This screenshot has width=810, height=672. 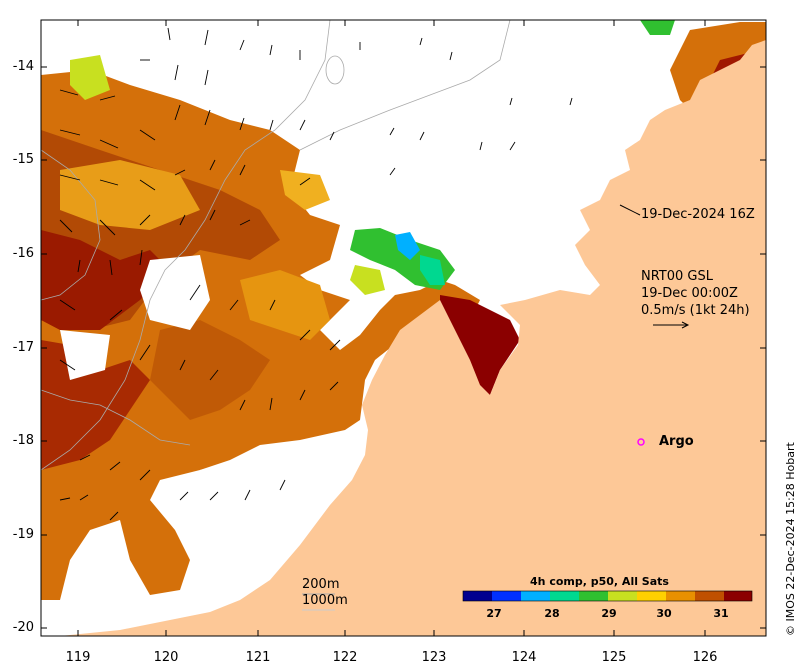 What do you see at coordinates (23, 253) in the screenshot?
I see `lat-tick-label: -16` at bounding box center [23, 253].